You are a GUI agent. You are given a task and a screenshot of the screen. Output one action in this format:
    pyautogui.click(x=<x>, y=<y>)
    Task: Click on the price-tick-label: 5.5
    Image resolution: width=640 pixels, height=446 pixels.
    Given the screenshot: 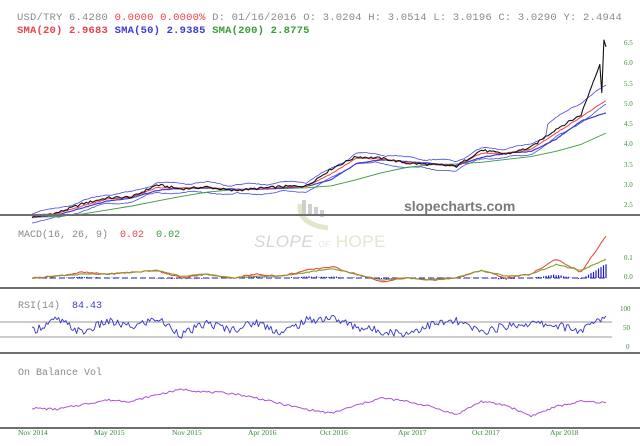 What is the action you would take?
    pyautogui.click(x=628, y=83)
    